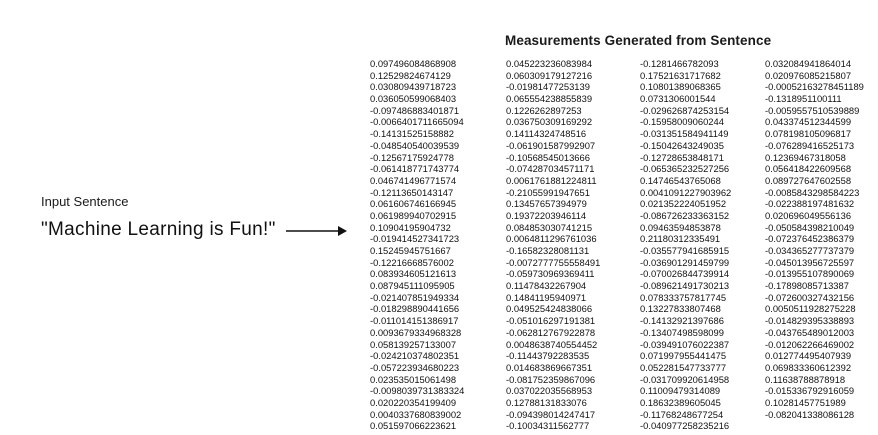 Image resolution: width=878 pixels, height=435 pixels. I want to click on measurement-value: 0.0064811296761036, so click(551, 239).